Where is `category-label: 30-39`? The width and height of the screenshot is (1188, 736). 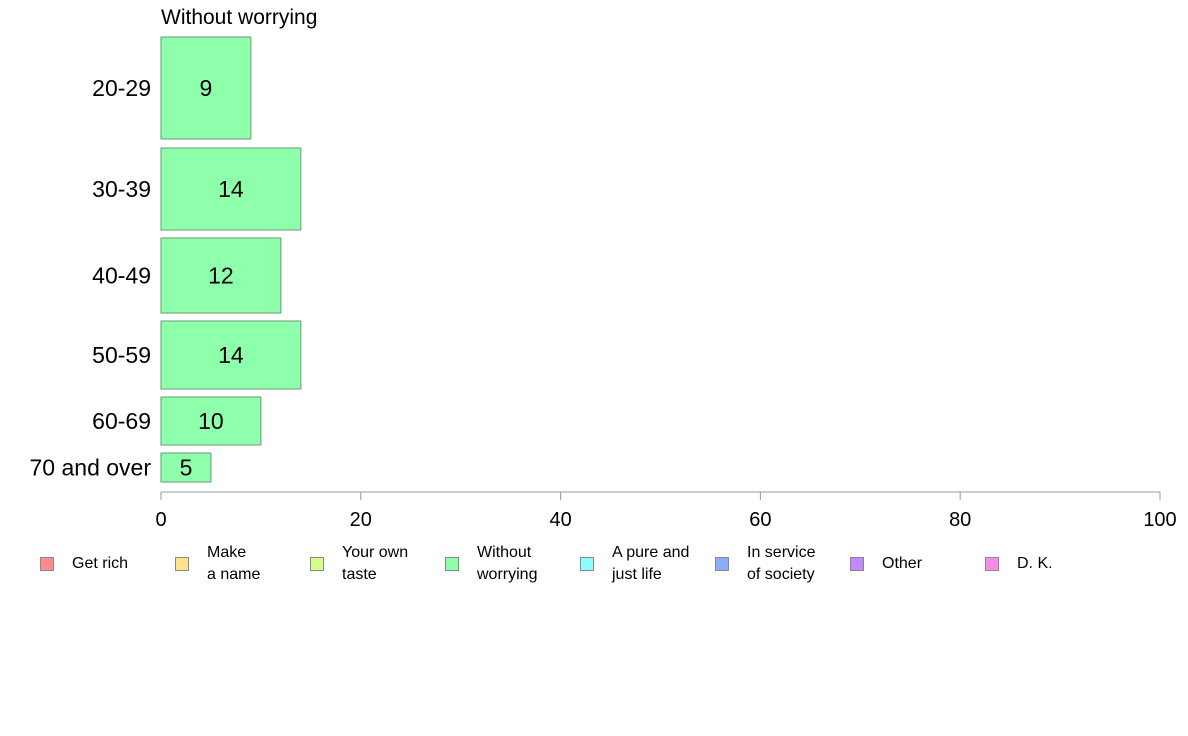 category-label: 30-39 is located at coordinates (121, 189).